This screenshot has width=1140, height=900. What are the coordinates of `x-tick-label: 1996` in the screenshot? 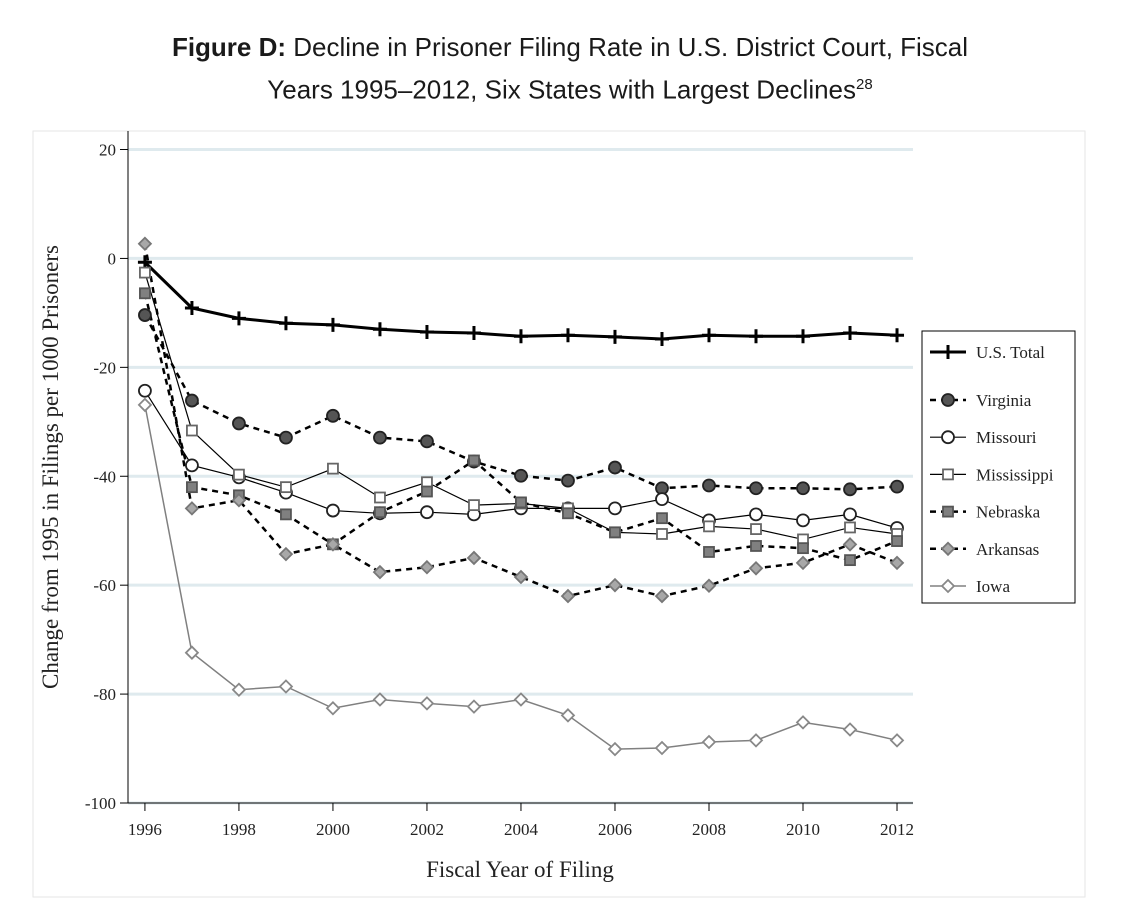 It's located at (145, 829).